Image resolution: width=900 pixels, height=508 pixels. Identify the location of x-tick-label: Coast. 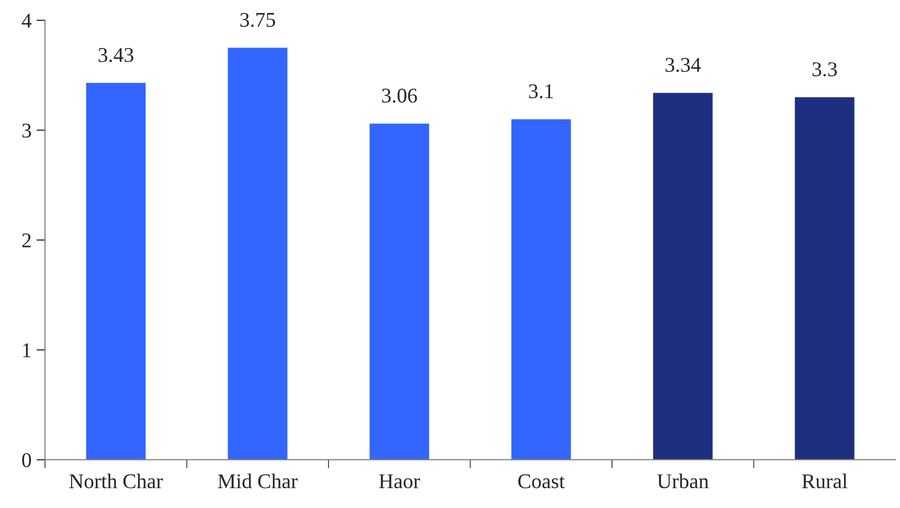
(541, 481).